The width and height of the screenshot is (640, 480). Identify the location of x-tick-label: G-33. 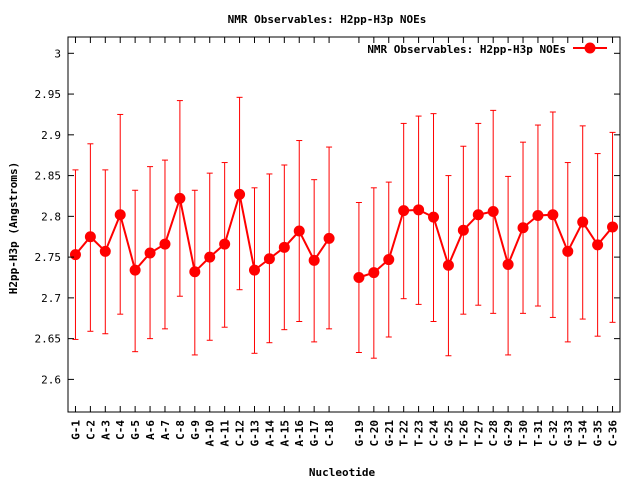
(568, 433).